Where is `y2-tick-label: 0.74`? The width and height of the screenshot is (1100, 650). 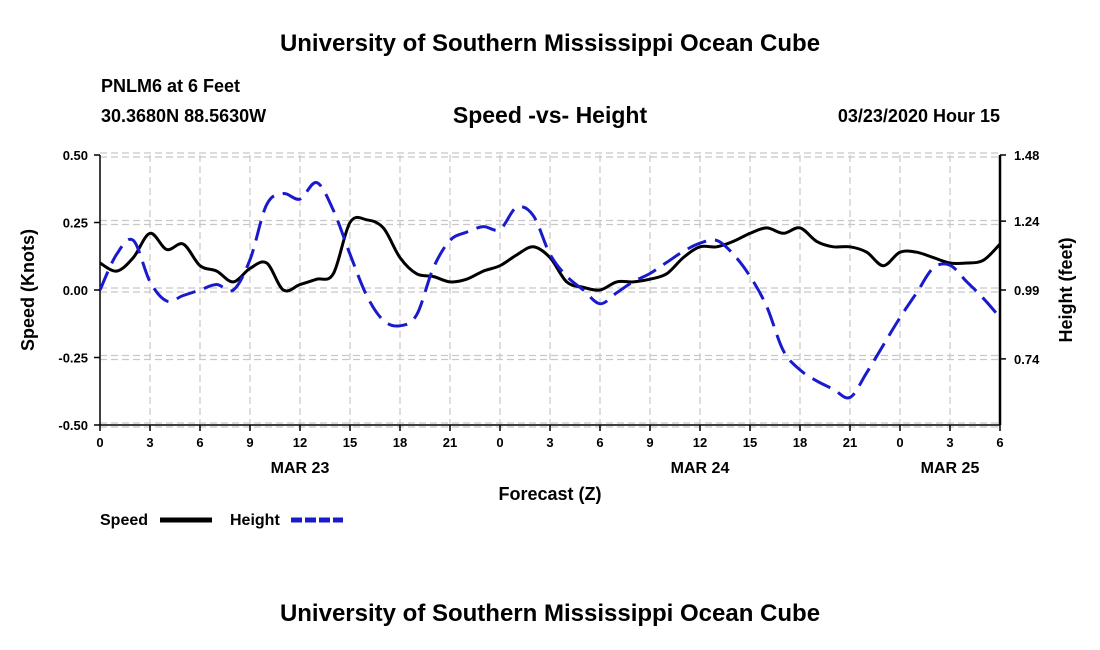
y2-tick-label: 0.74 is located at coordinates (1027, 359).